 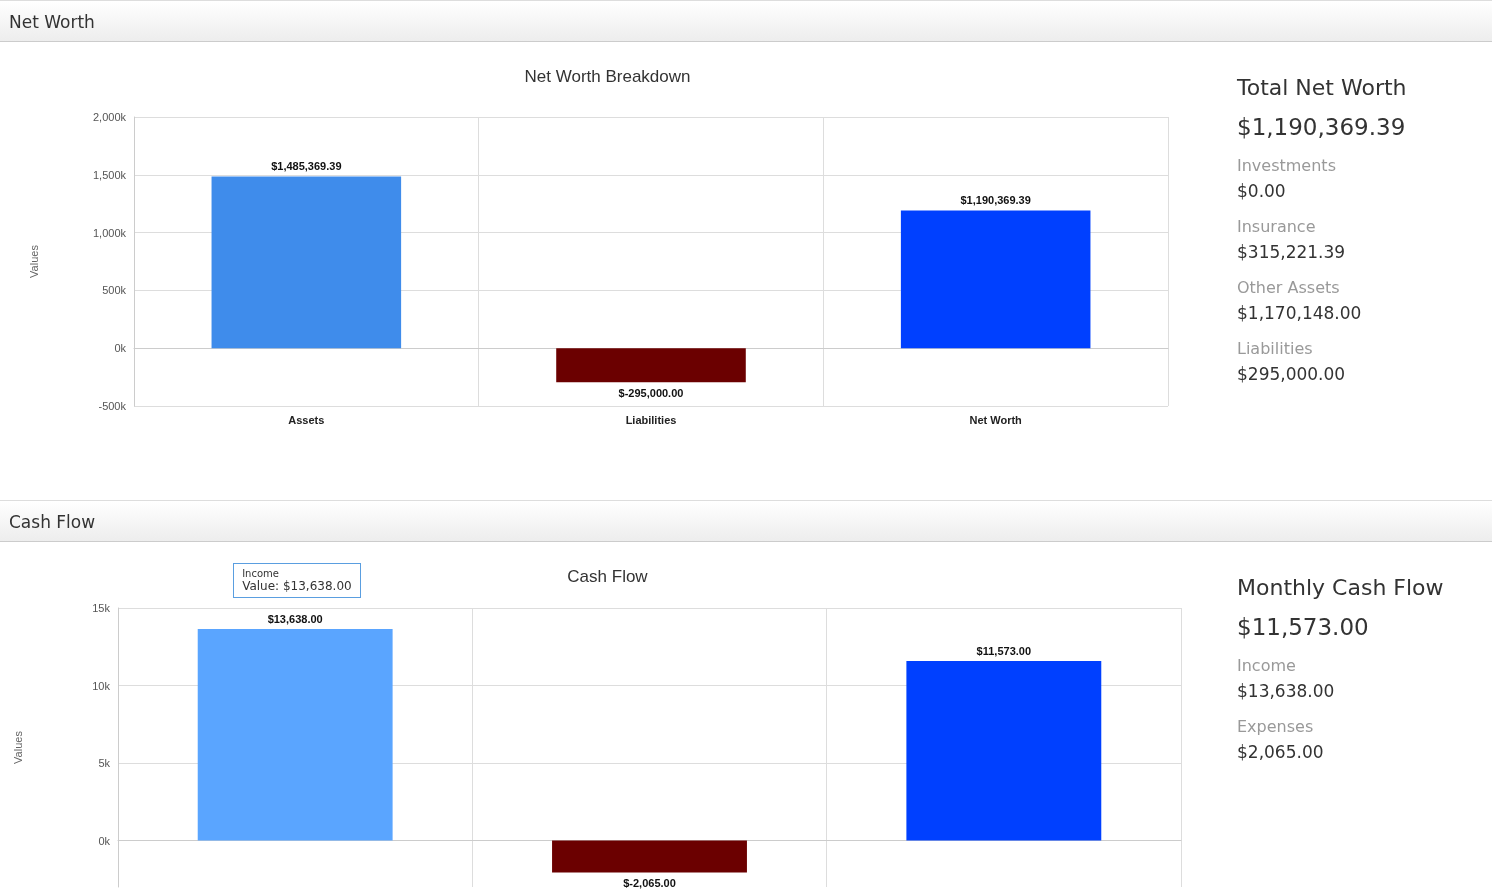 What do you see at coordinates (651, 419) in the screenshot?
I see `x-tick-label: Liabilities` at bounding box center [651, 419].